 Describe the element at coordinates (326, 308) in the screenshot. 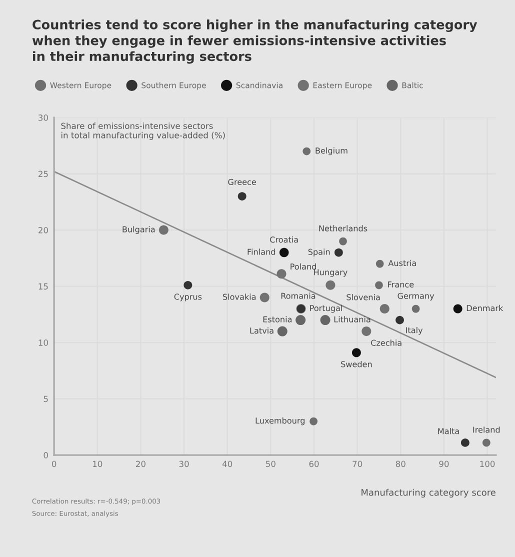

I see `annotation: Portugal` at that location.